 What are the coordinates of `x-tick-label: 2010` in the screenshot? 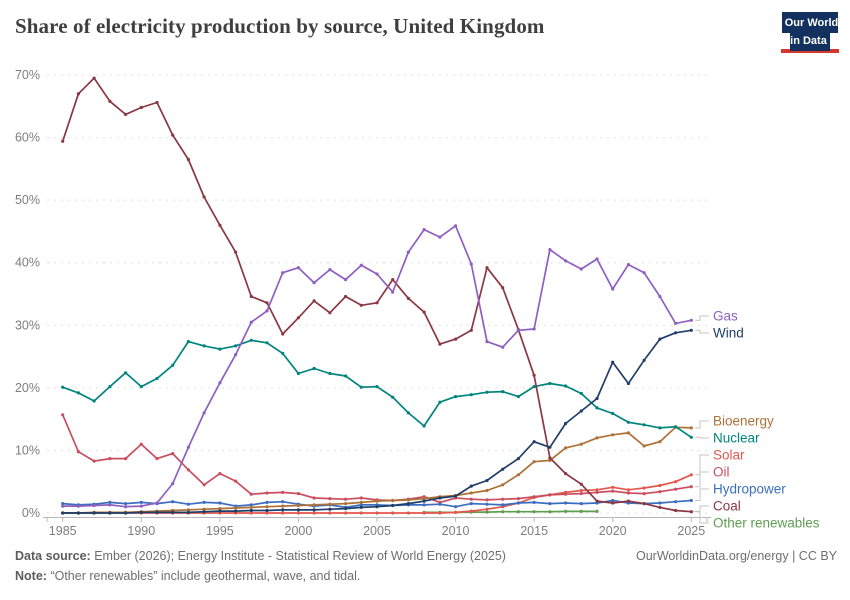 It's located at (456, 531).